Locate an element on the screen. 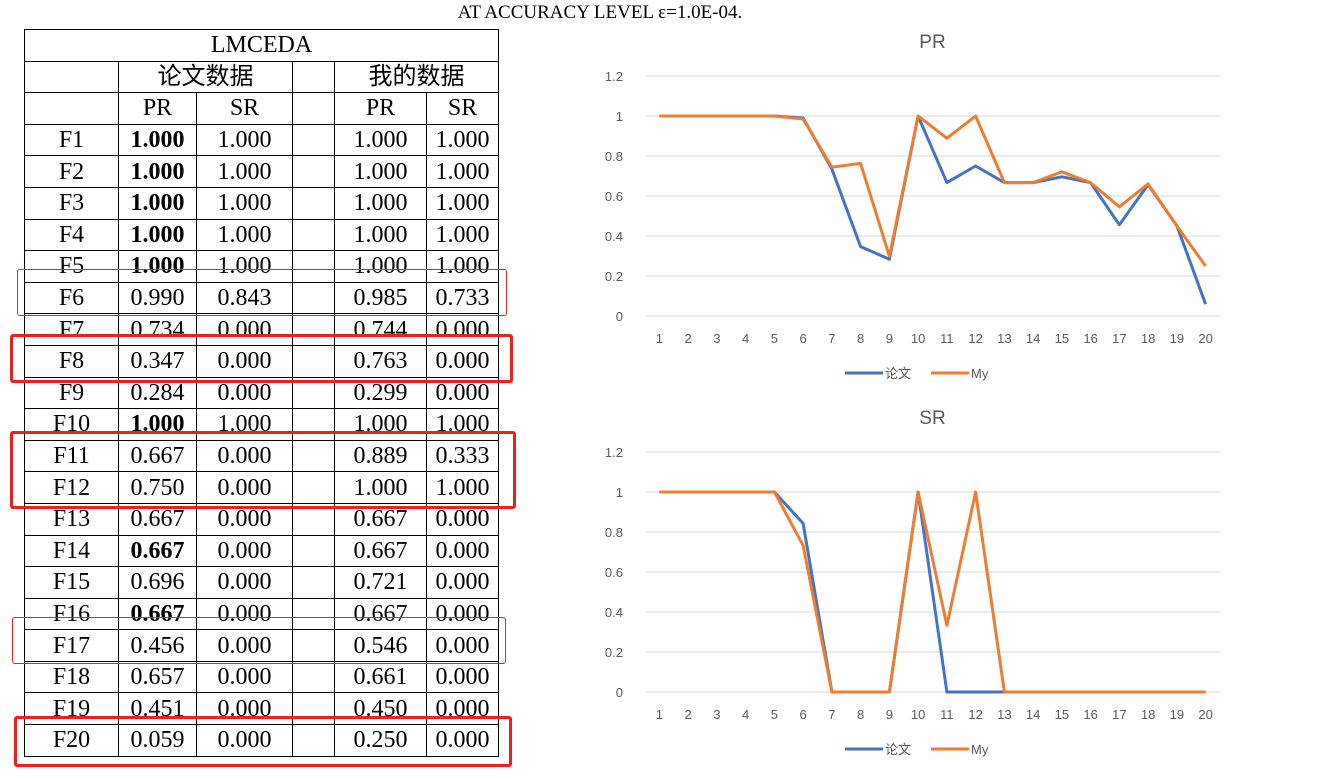 This screenshot has width=1335, height=779. function-name-cell: F13 is located at coordinates (71, 519).